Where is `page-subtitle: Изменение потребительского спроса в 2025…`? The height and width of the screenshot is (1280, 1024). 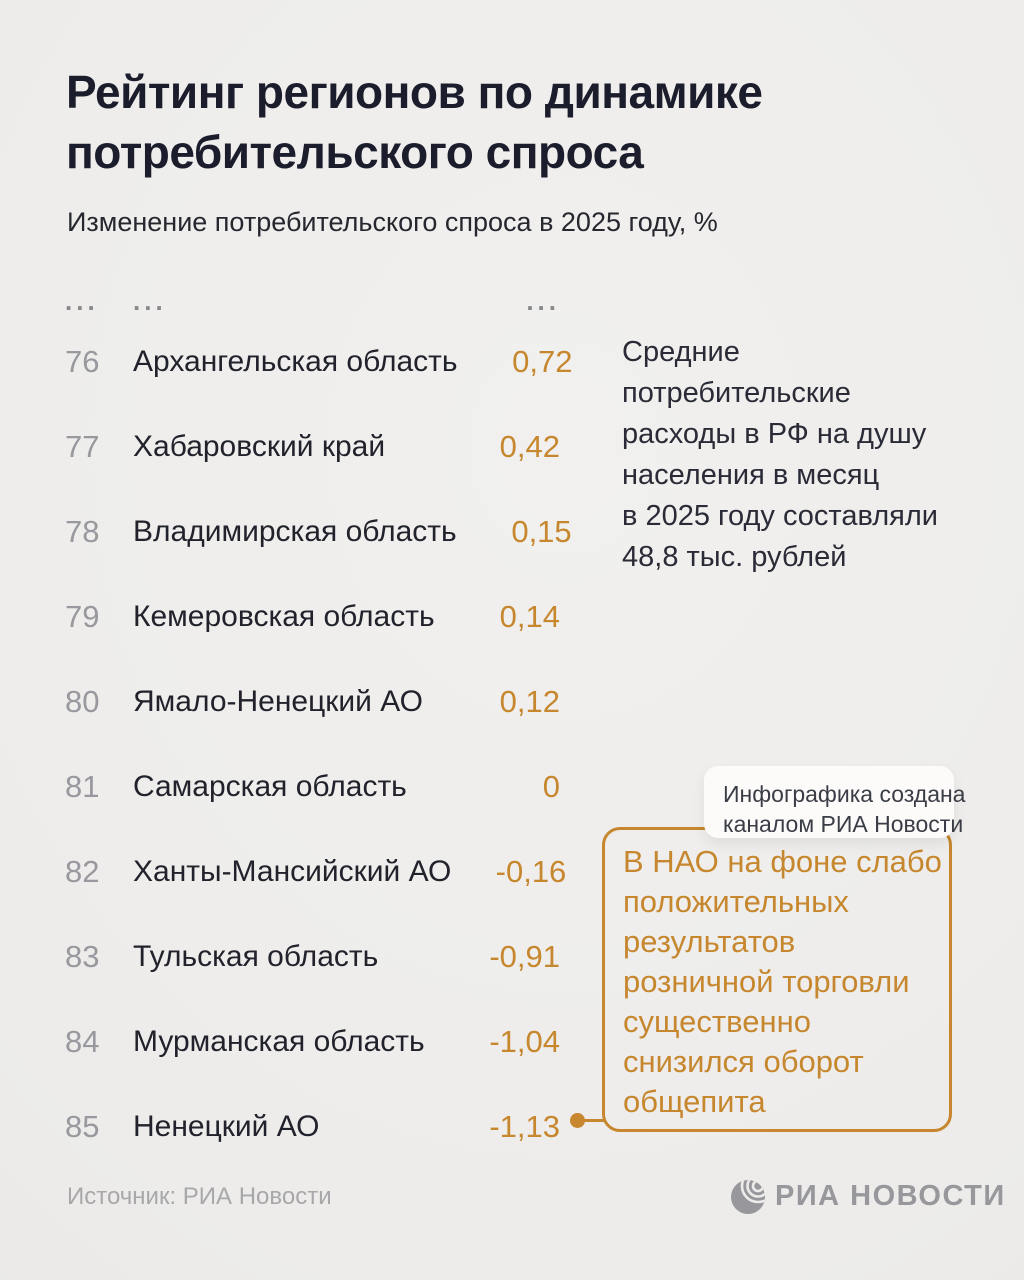 page-subtitle: Изменение потребительского спроса в 2025… is located at coordinates (392, 222).